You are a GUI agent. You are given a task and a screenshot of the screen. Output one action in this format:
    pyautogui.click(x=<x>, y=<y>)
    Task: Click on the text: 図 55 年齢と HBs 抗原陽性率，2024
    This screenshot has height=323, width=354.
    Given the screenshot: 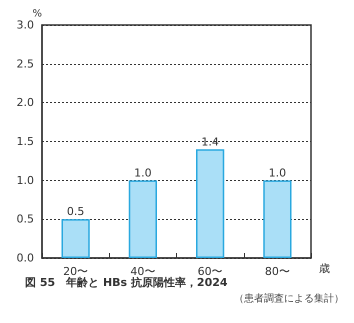 What is the action you would take?
    pyautogui.click(x=126, y=282)
    